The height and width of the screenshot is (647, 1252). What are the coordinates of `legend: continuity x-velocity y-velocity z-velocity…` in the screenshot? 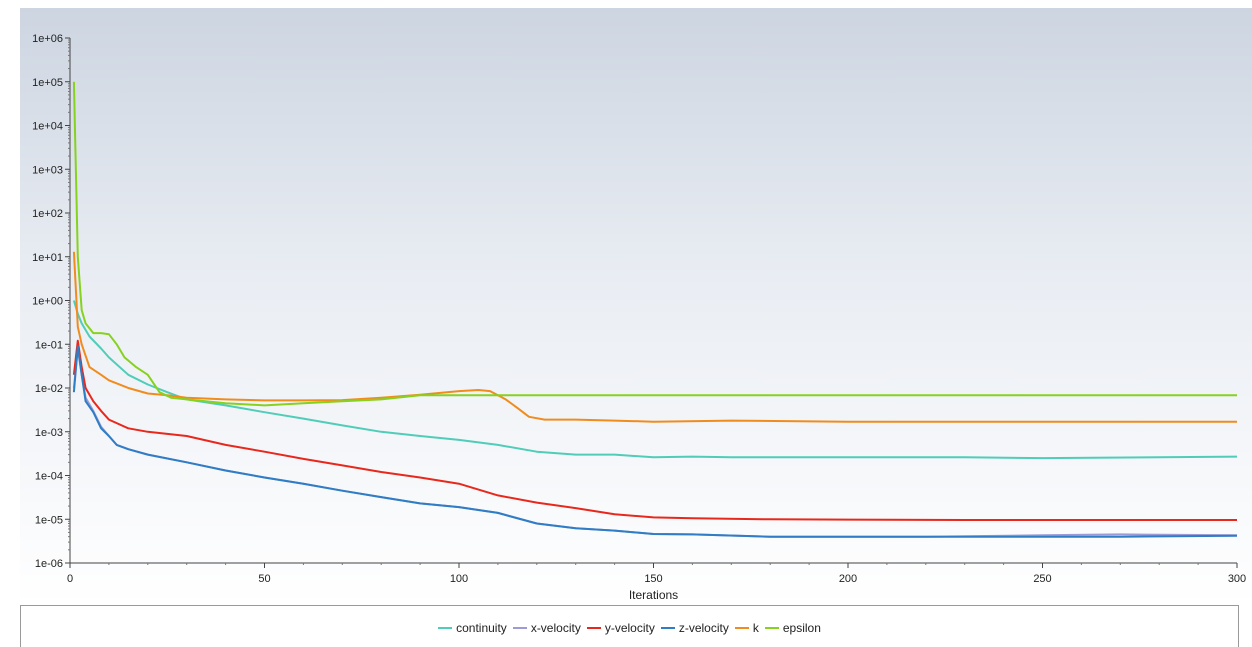 It's located at (629, 626).